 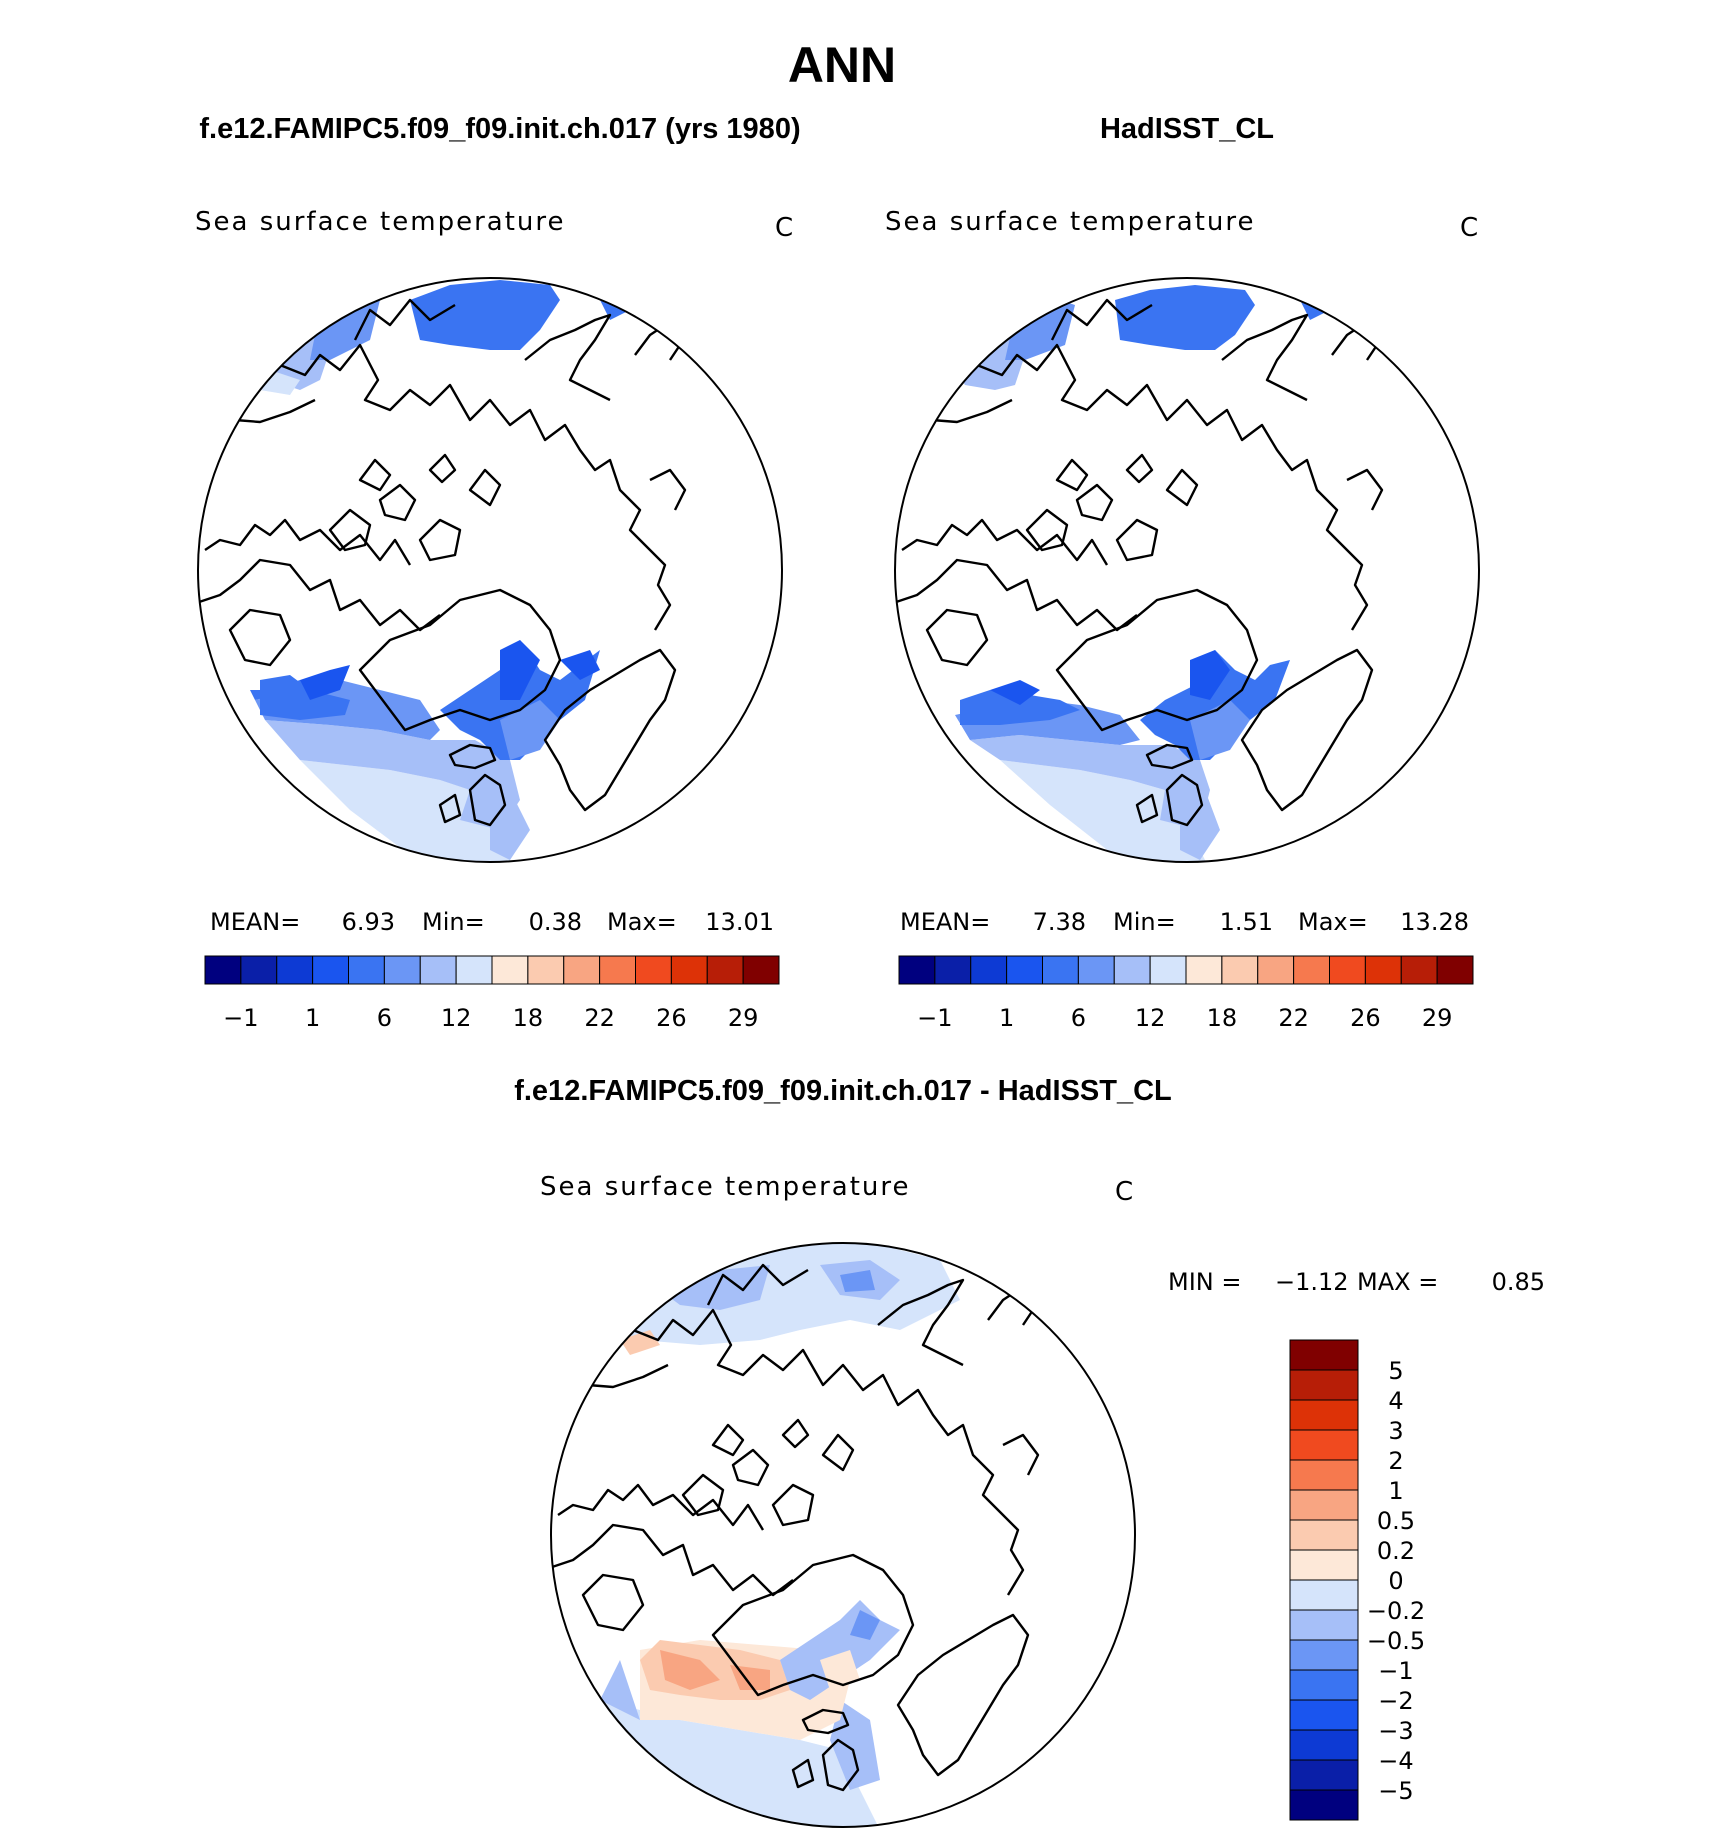 What do you see at coordinates (1187, 129) in the screenshot?
I see `right-header: HadISST_CL` at bounding box center [1187, 129].